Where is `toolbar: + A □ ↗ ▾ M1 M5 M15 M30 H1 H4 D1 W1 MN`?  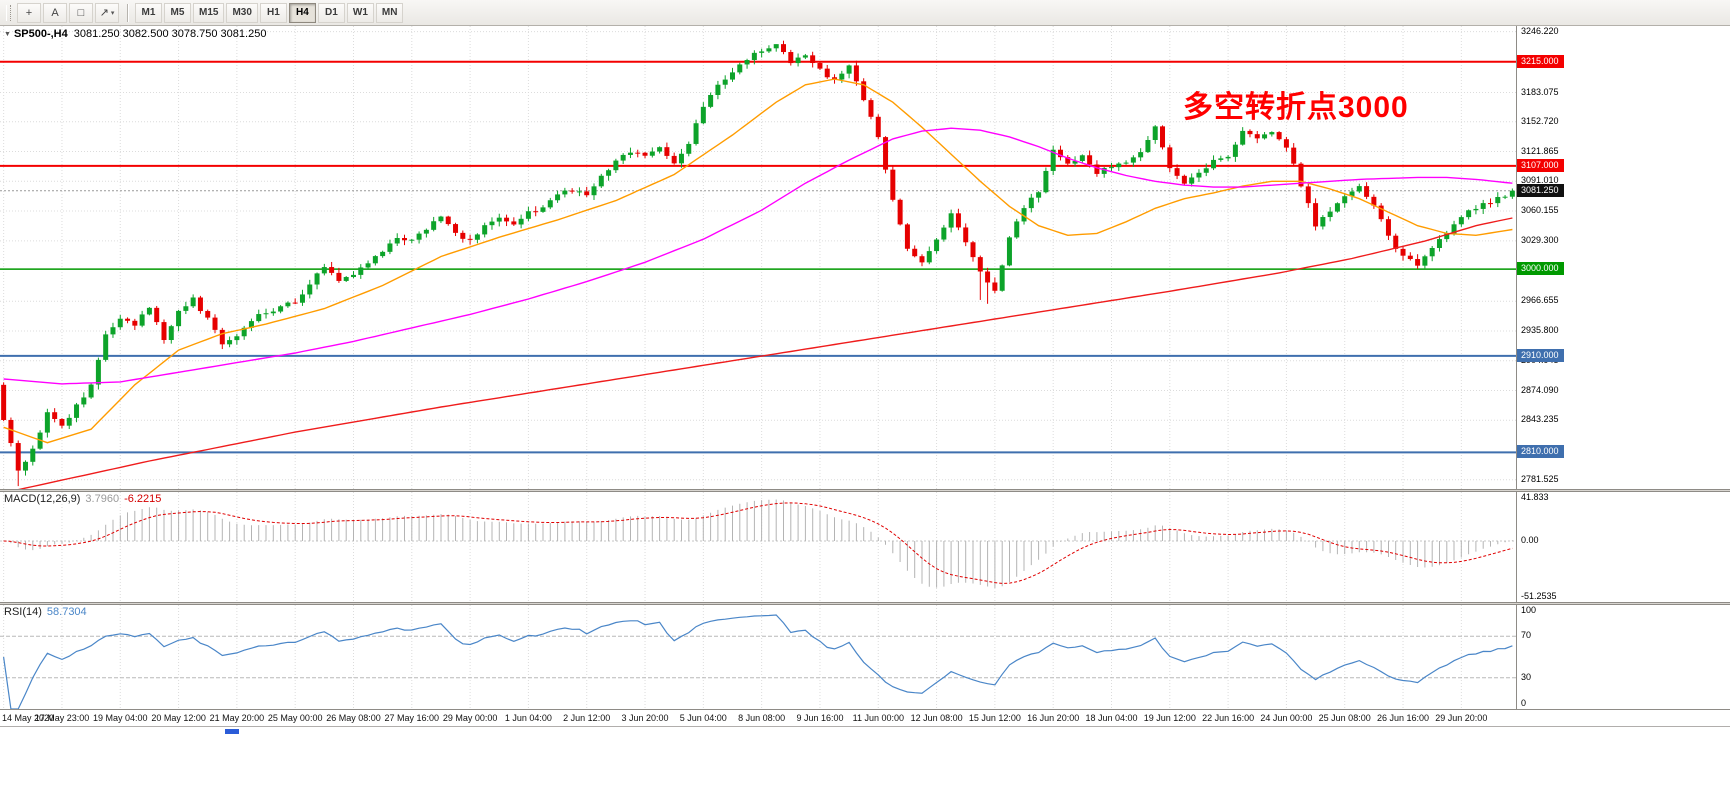 toolbar: + A □ ↗ ▾ M1 M5 M15 M30 H1 H4 D1 W1 MN is located at coordinates (865, 13).